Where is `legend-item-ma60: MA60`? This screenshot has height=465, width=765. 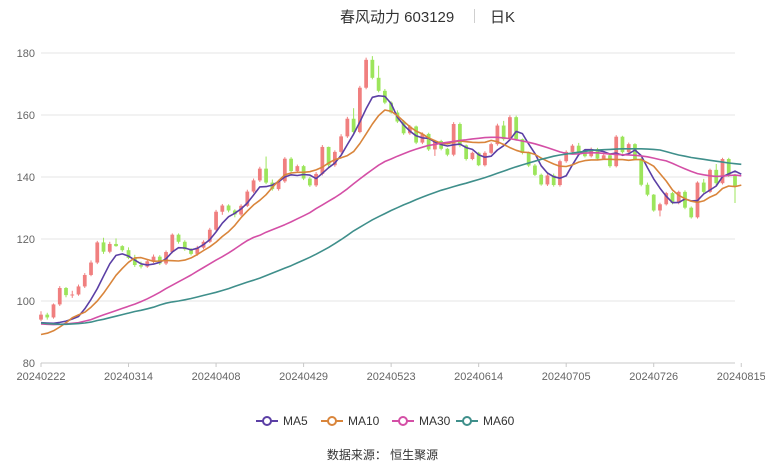
legend-item-ma60: MA60 is located at coordinates (484, 421).